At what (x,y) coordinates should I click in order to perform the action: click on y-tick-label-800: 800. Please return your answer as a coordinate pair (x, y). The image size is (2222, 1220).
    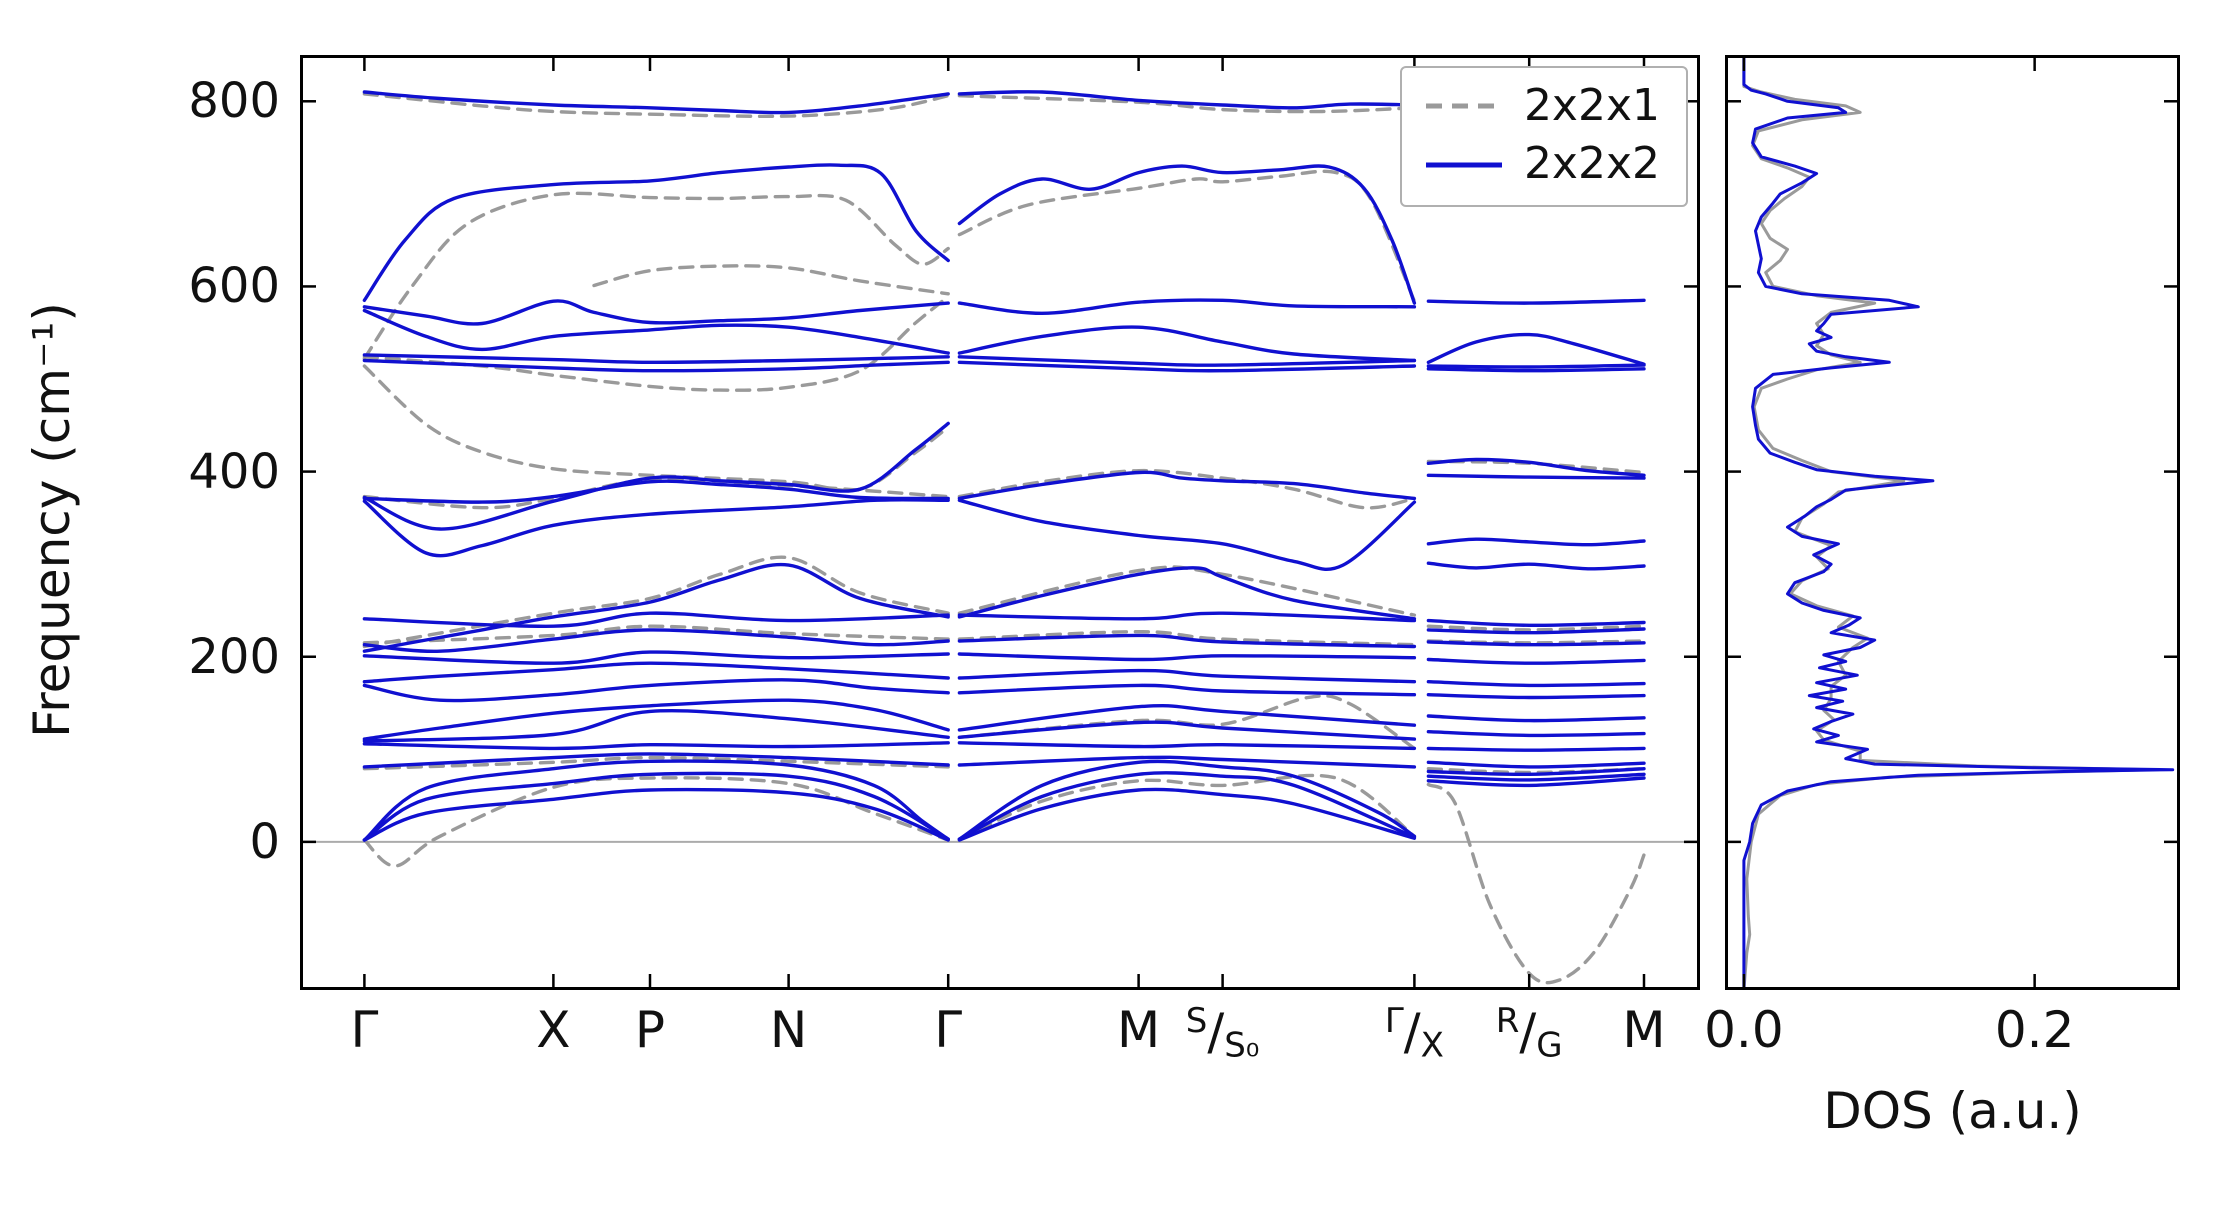
    Looking at the image, I should click on (234, 101).